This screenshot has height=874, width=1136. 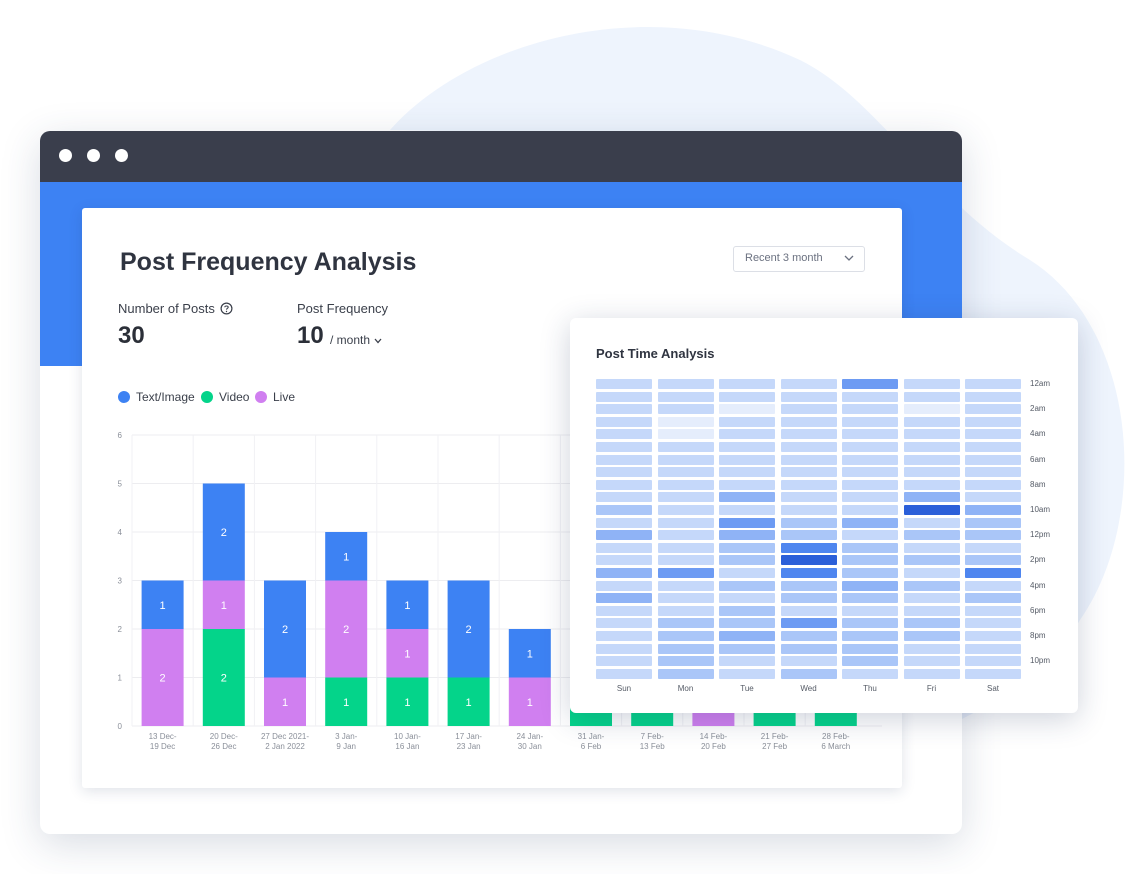 I want to click on window-dot-maximize, so click(x=121, y=155).